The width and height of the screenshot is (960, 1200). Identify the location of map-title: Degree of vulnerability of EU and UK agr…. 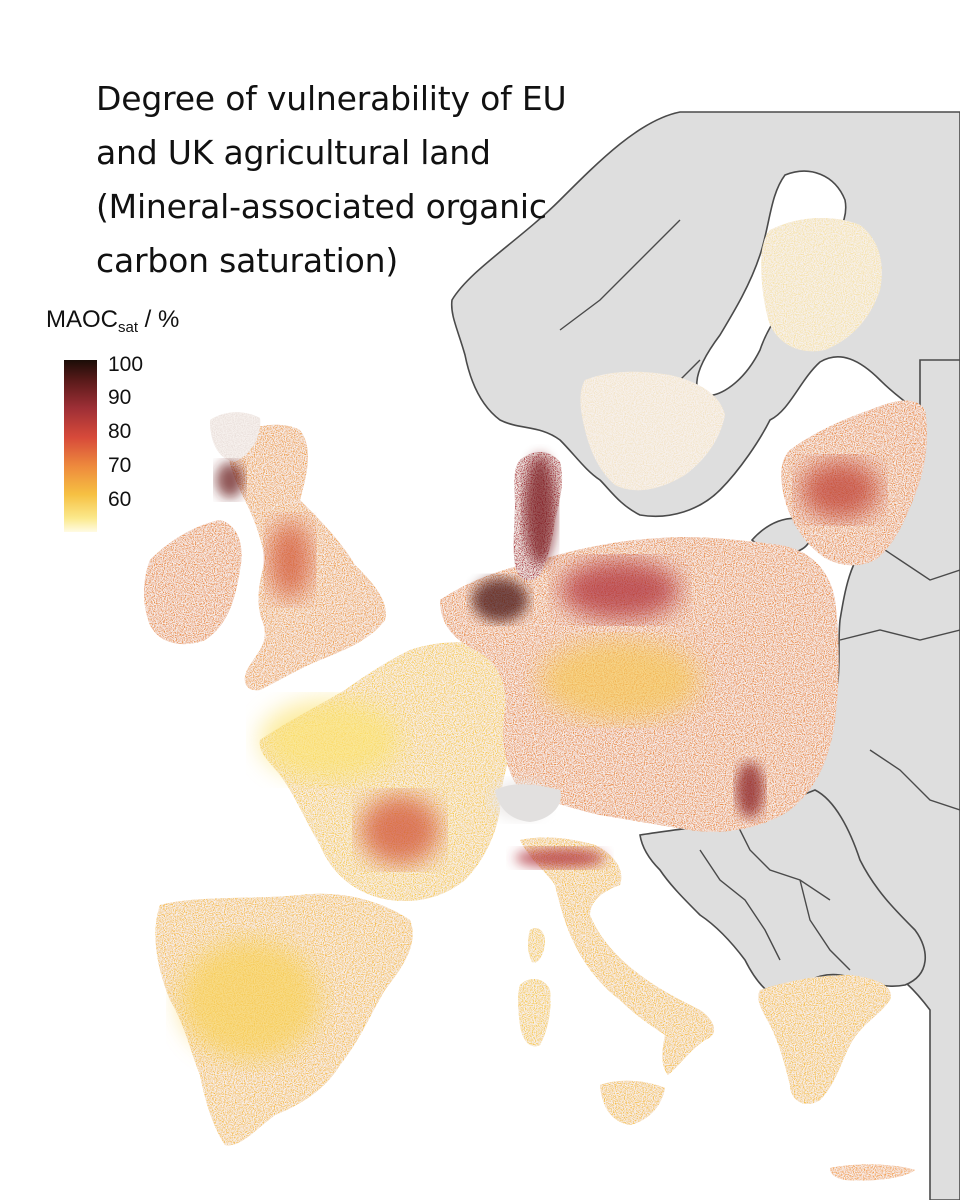
(331, 179).